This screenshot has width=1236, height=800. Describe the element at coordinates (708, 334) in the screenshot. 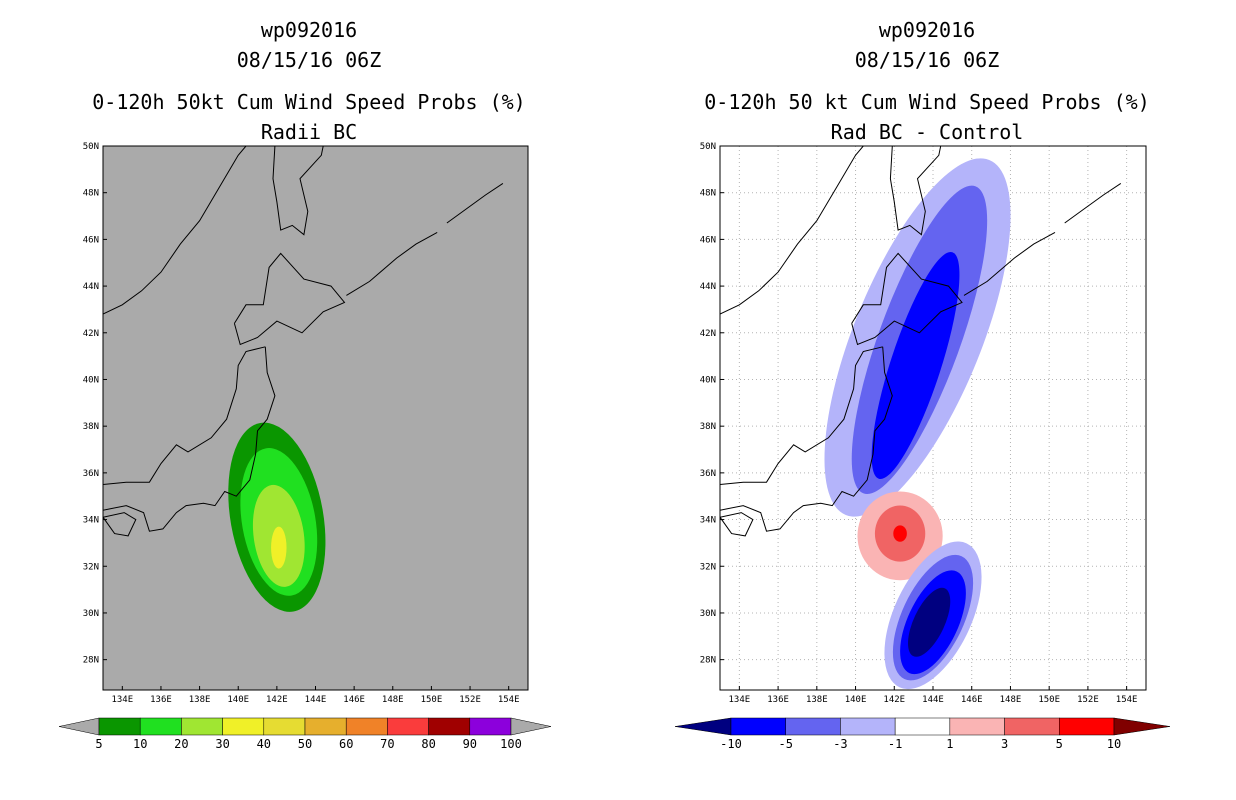

I see `y-tick-label: 42N` at that location.